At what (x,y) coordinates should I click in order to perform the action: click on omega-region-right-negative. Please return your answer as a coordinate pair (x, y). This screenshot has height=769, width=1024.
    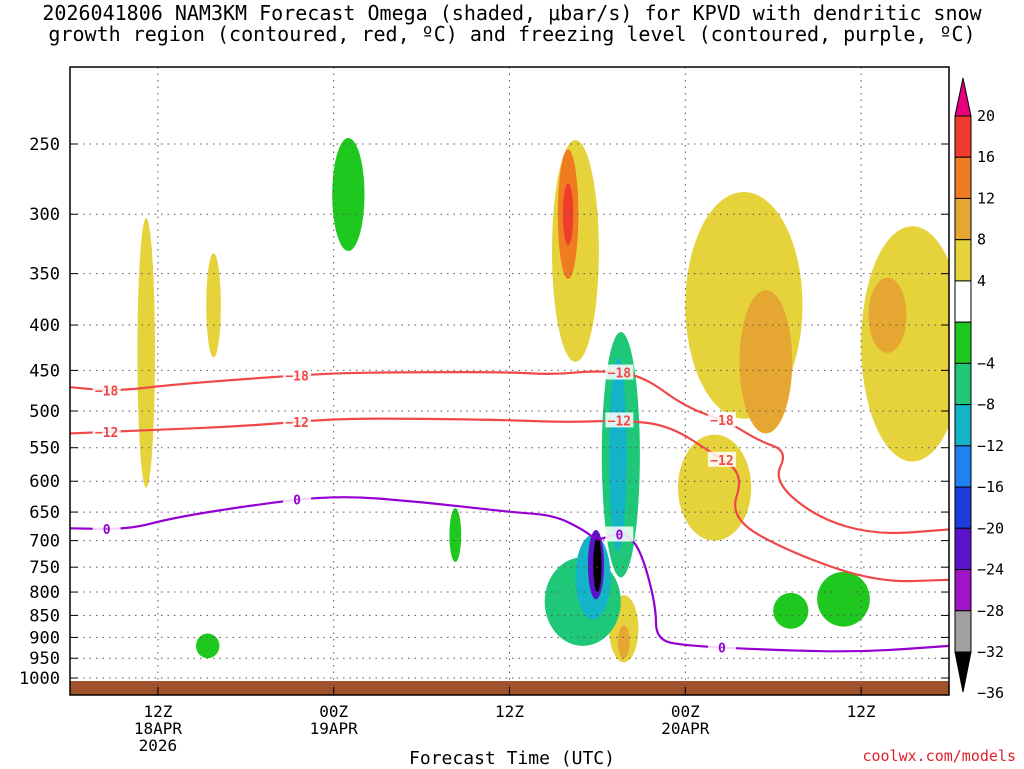
    Looking at the image, I should click on (843, 599).